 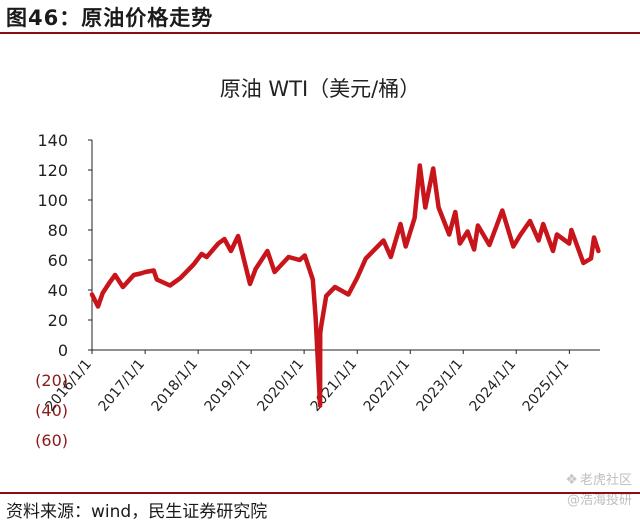 What do you see at coordinates (175, 385) in the screenshot?
I see `x-tick-label: 2018/1/1` at bounding box center [175, 385].